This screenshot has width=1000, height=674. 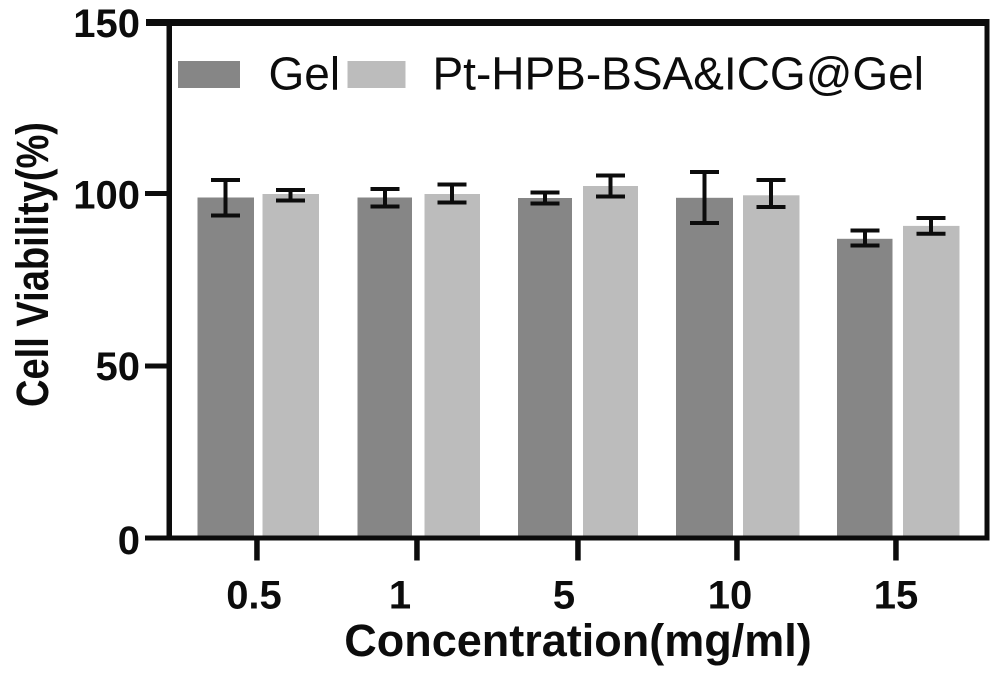 What do you see at coordinates (254, 596) in the screenshot?
I see `svg-text: 0.5` at bounding box center [254, 596].